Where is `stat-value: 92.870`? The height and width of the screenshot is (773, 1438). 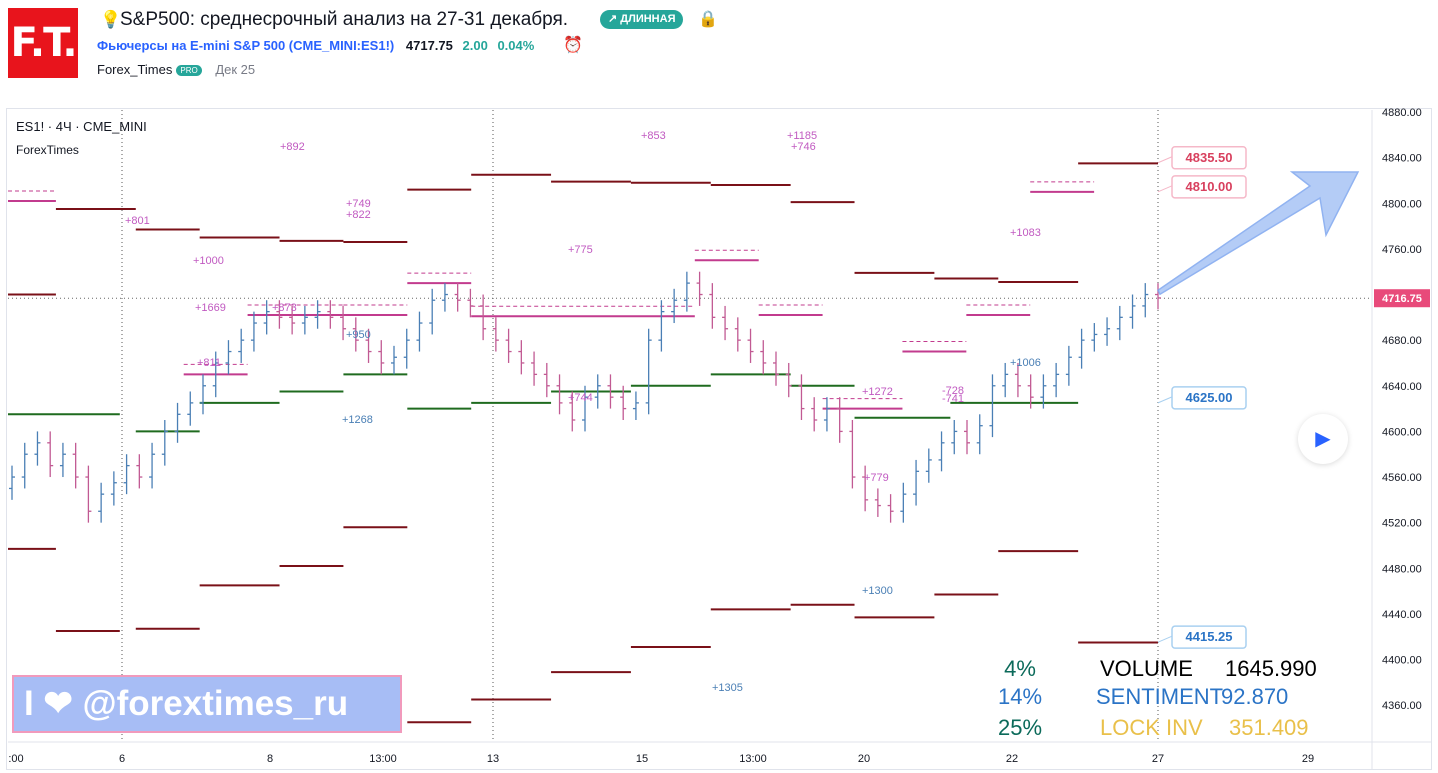
stat-value: 92.870 is located at coordinates (1254, 696).